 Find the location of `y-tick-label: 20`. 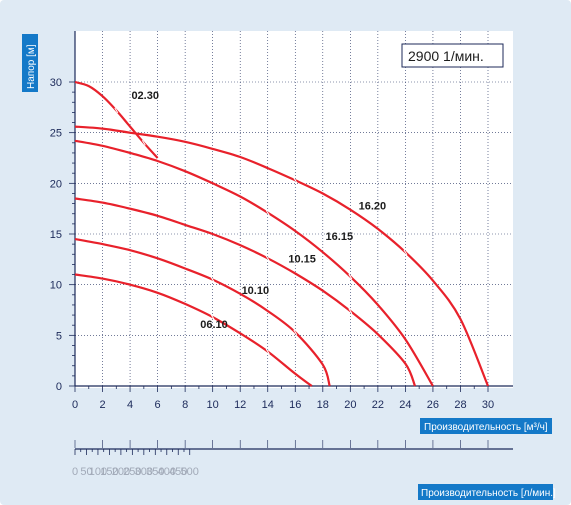

y-tick-label: 20 is located at coordinates (56, 184).